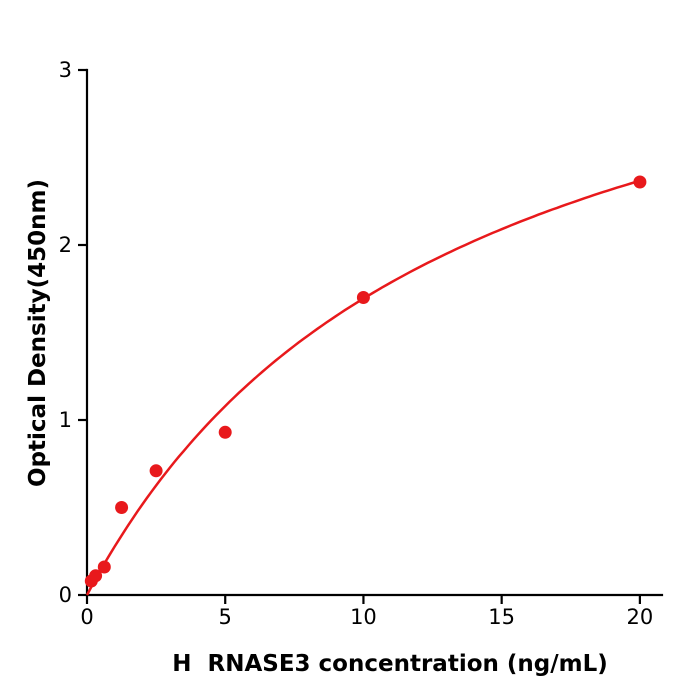 Image resolution: width=700 pixels, height=700 pixels. I want to click on x-axis-label: H RNASE3 concentration (ng/mL), so click(390, 664).